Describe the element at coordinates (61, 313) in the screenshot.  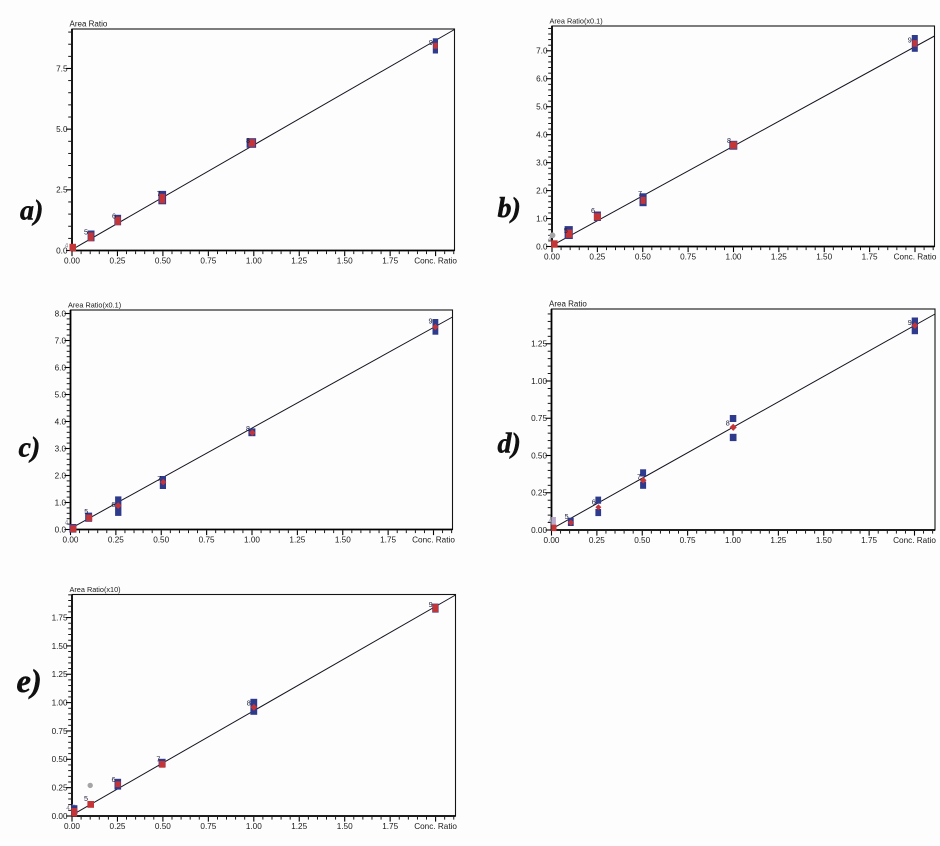
I see `svg-text: 8.0` at that location.